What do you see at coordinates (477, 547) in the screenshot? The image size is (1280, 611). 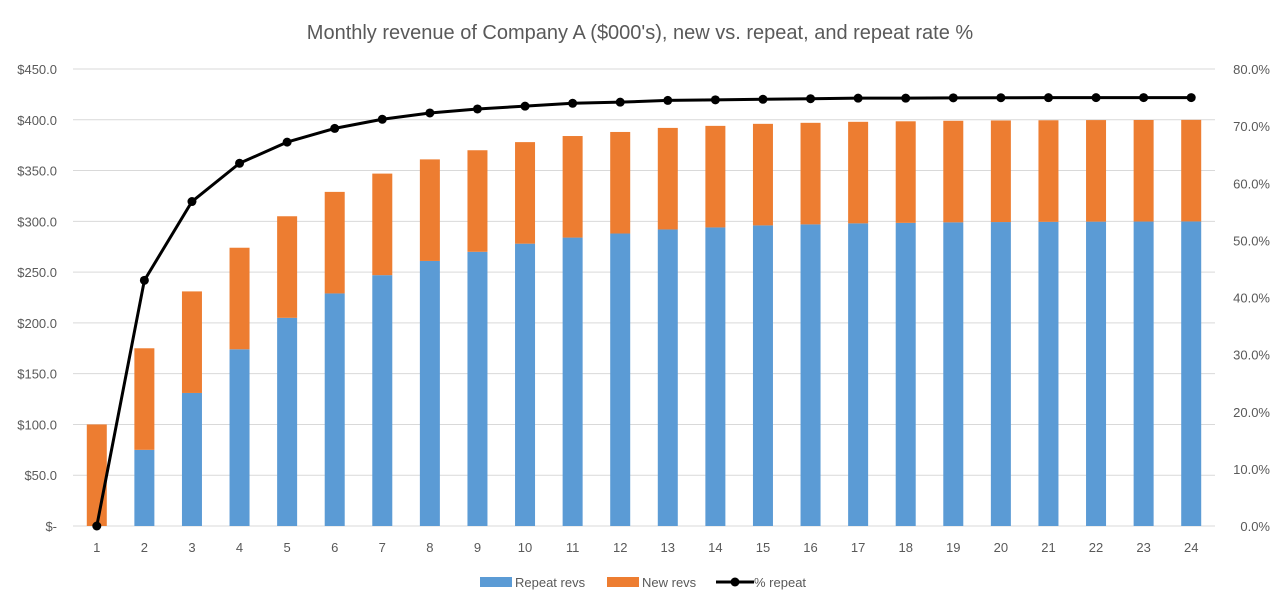 I see `x-tick-label: 9` at bounding box center [477, 547].